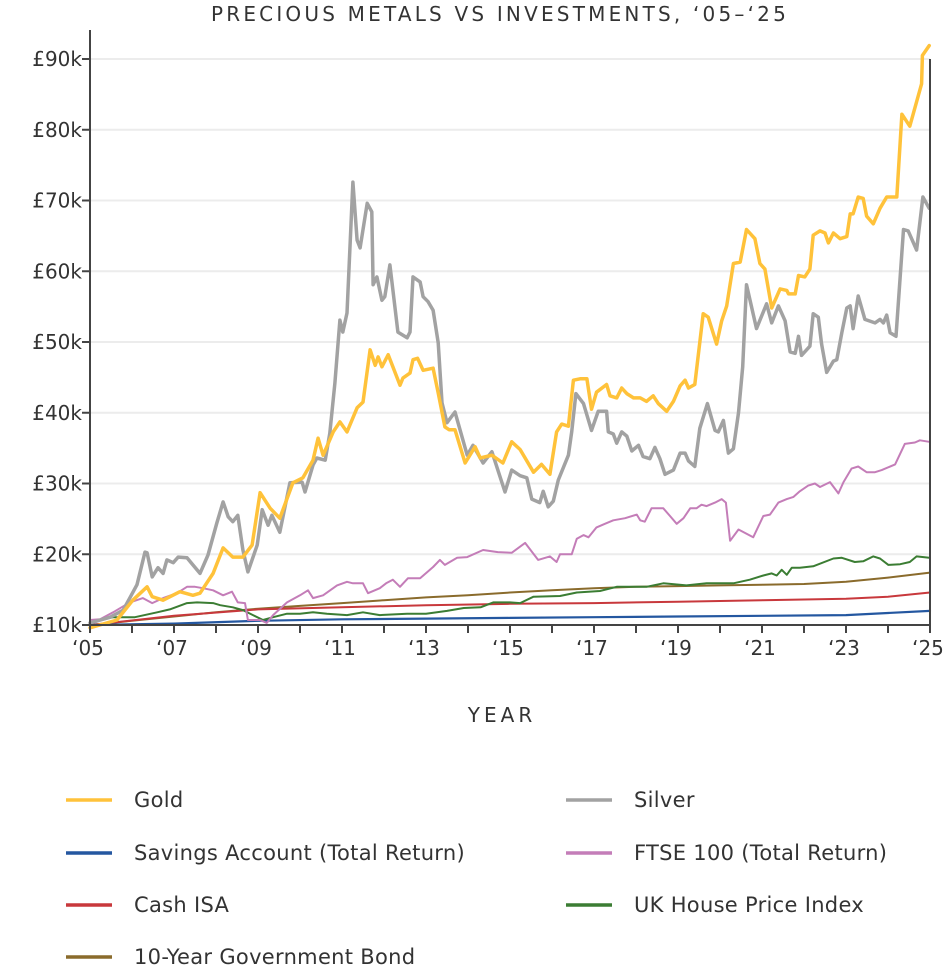  I want to click on x-tick-label: ‘17, so click(592, 648).